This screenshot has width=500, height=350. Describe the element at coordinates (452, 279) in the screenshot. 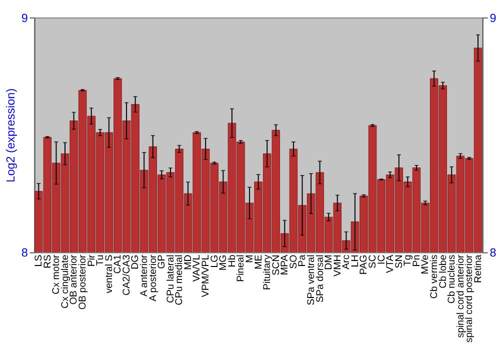

I see `x-tick-label: Cb nucleus` at that location.